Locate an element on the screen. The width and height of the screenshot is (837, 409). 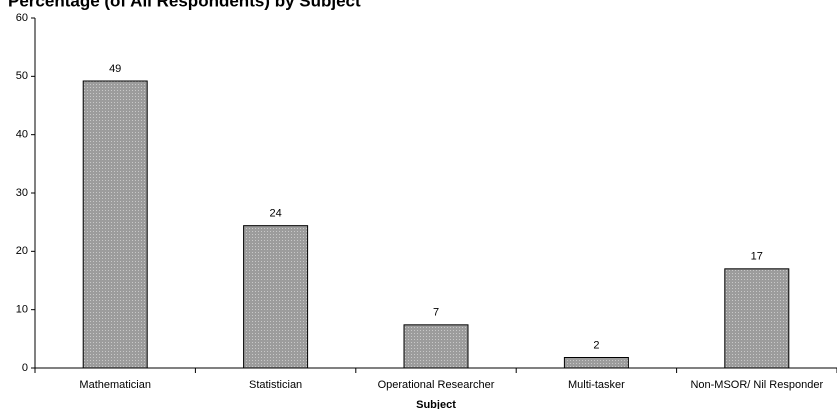
y-tick-label: 0 is located at coordinates (25, 368).